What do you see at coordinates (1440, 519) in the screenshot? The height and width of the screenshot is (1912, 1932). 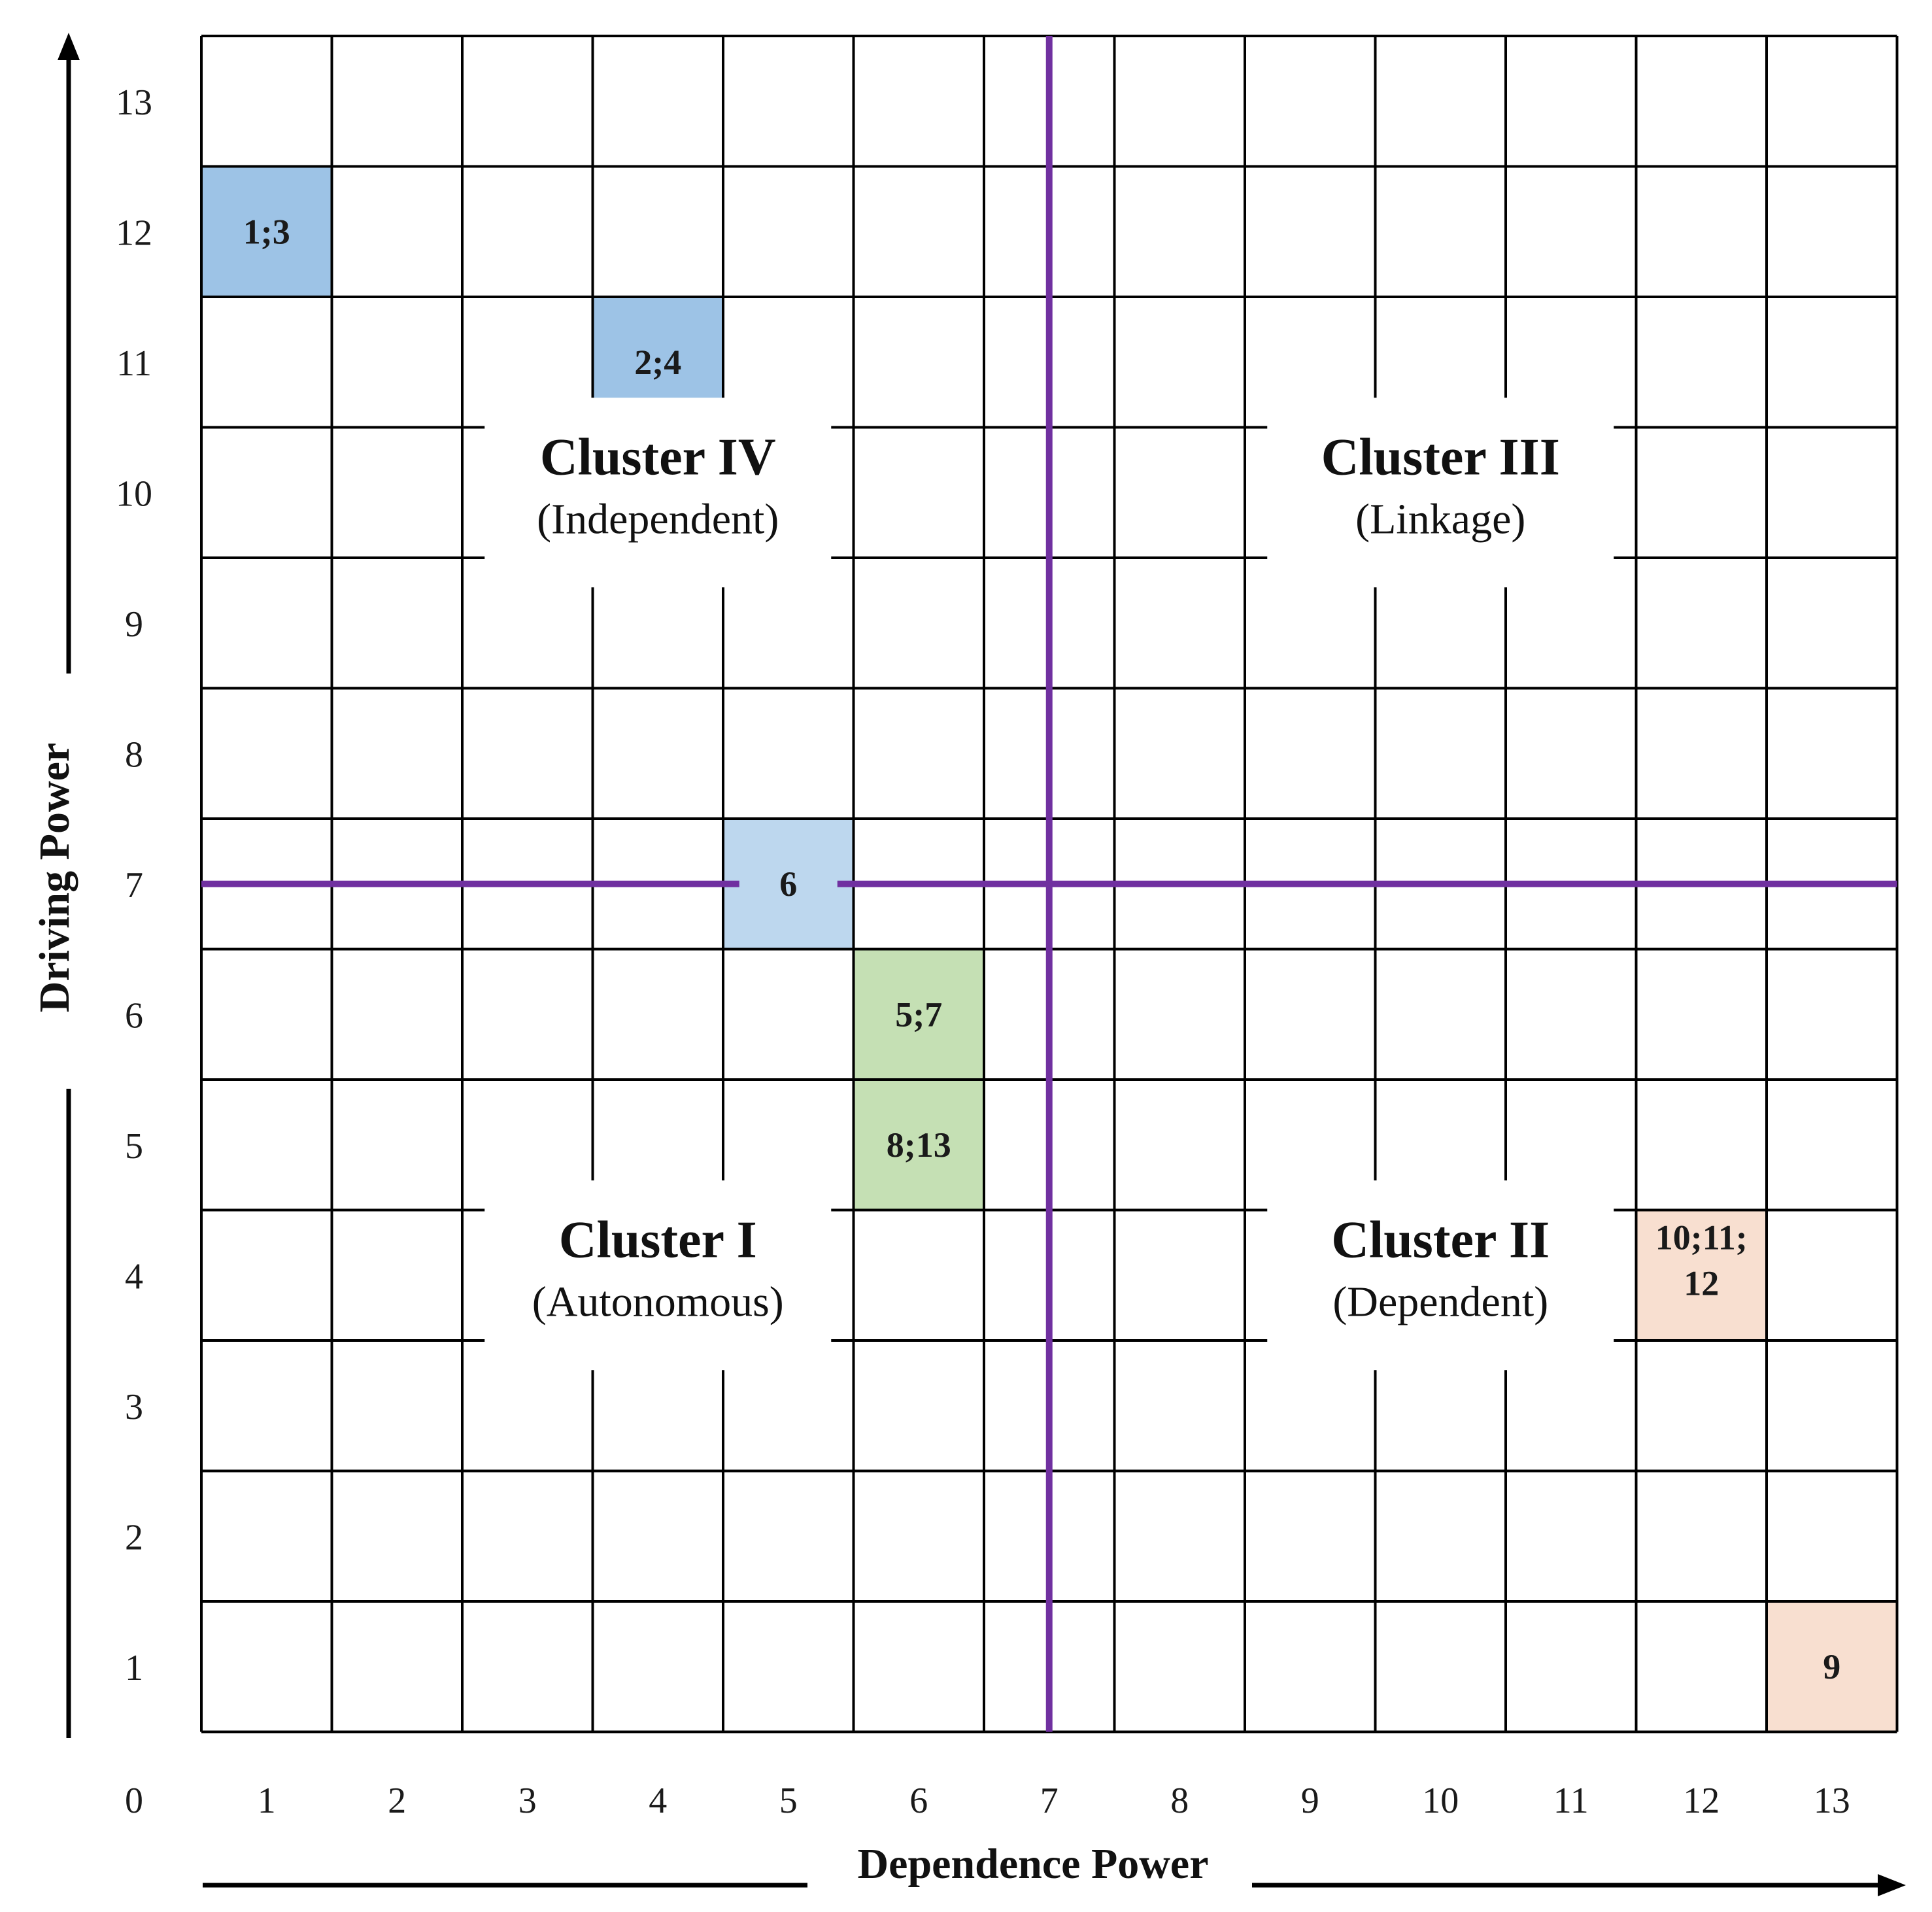 I see `cluster-iii-subtitle: (Linkage)` at bounding box center [1440, 519].